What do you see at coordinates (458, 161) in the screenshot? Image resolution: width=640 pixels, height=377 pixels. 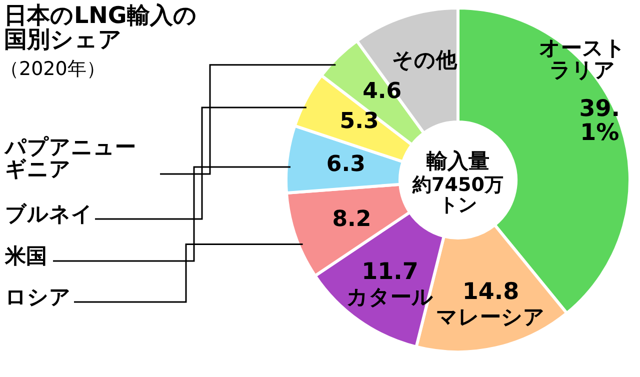 I see `text: 輸入量` at bounding box center [458, 161].